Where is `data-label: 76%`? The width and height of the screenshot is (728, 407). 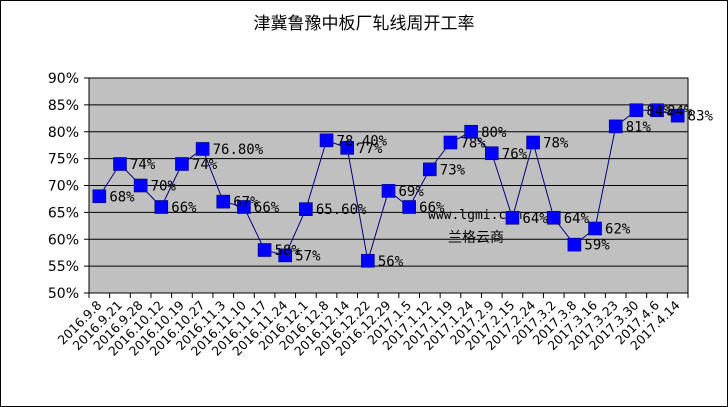 data-label: 76% is located at coordinates (515, 154).